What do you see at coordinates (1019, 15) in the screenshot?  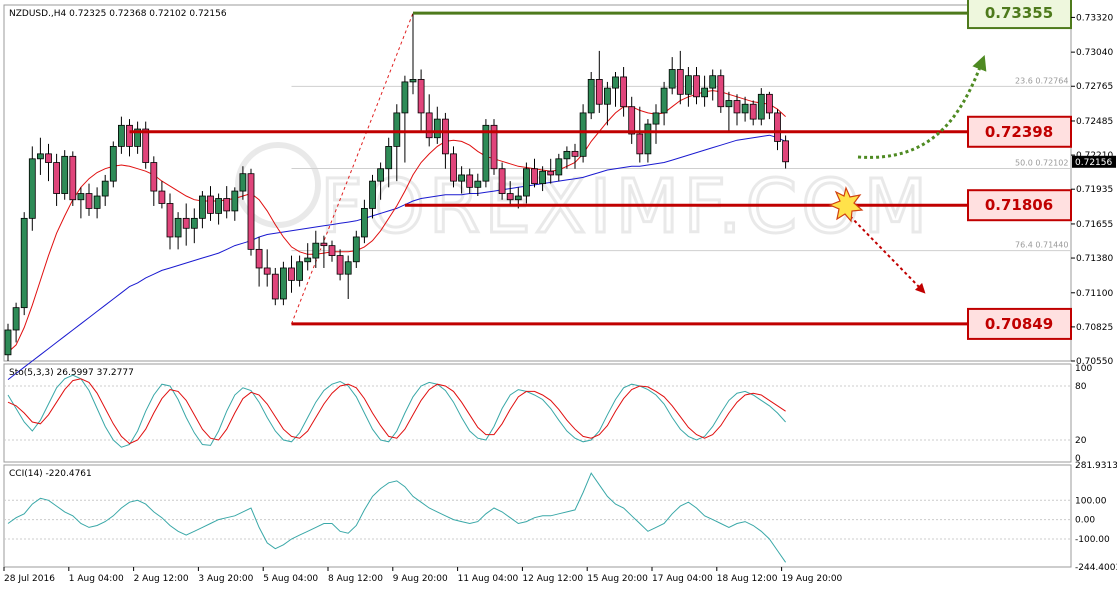 I see `level-label-box` at bounding box center [1019, 15].